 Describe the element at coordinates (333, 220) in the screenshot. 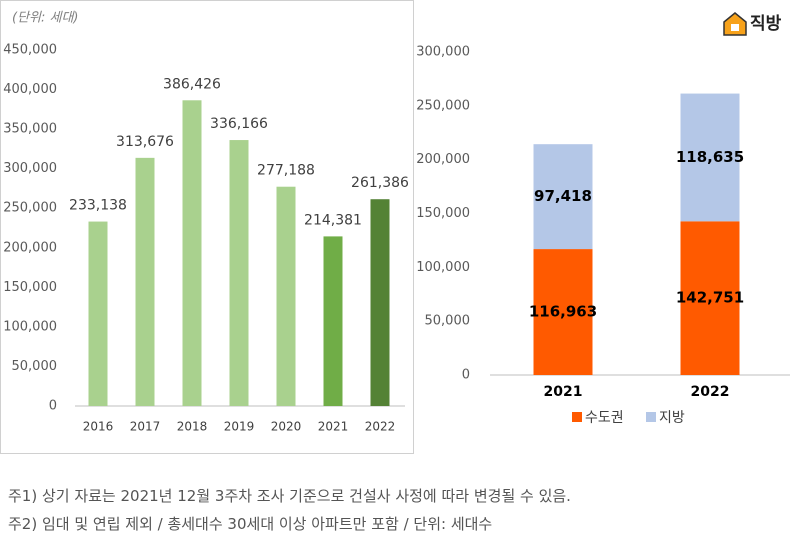

I see `value-label: 214,381` at that location.